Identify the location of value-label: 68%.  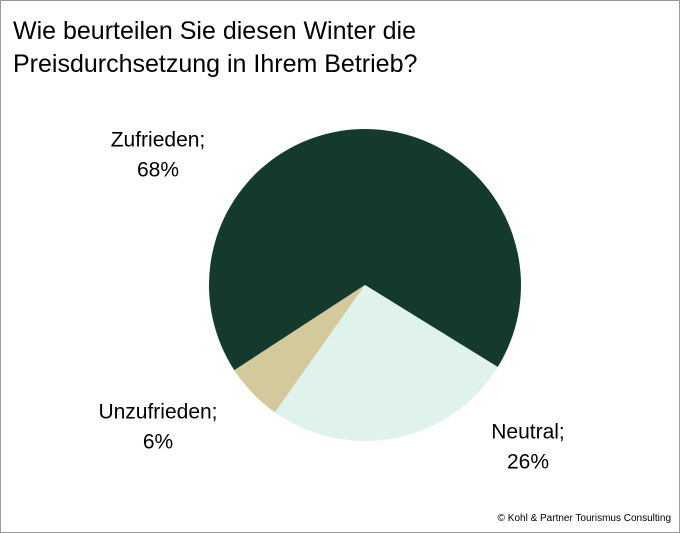
(158, 170).